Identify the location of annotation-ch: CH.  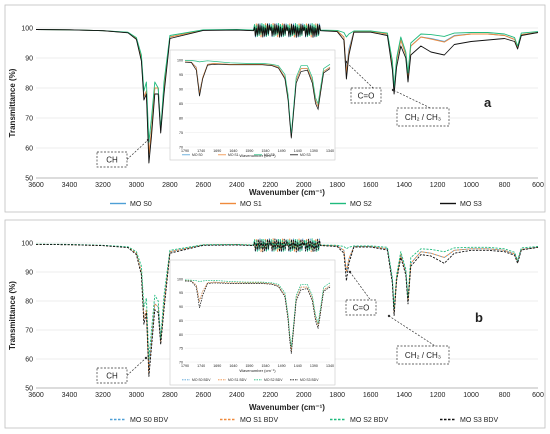
(123, 153).